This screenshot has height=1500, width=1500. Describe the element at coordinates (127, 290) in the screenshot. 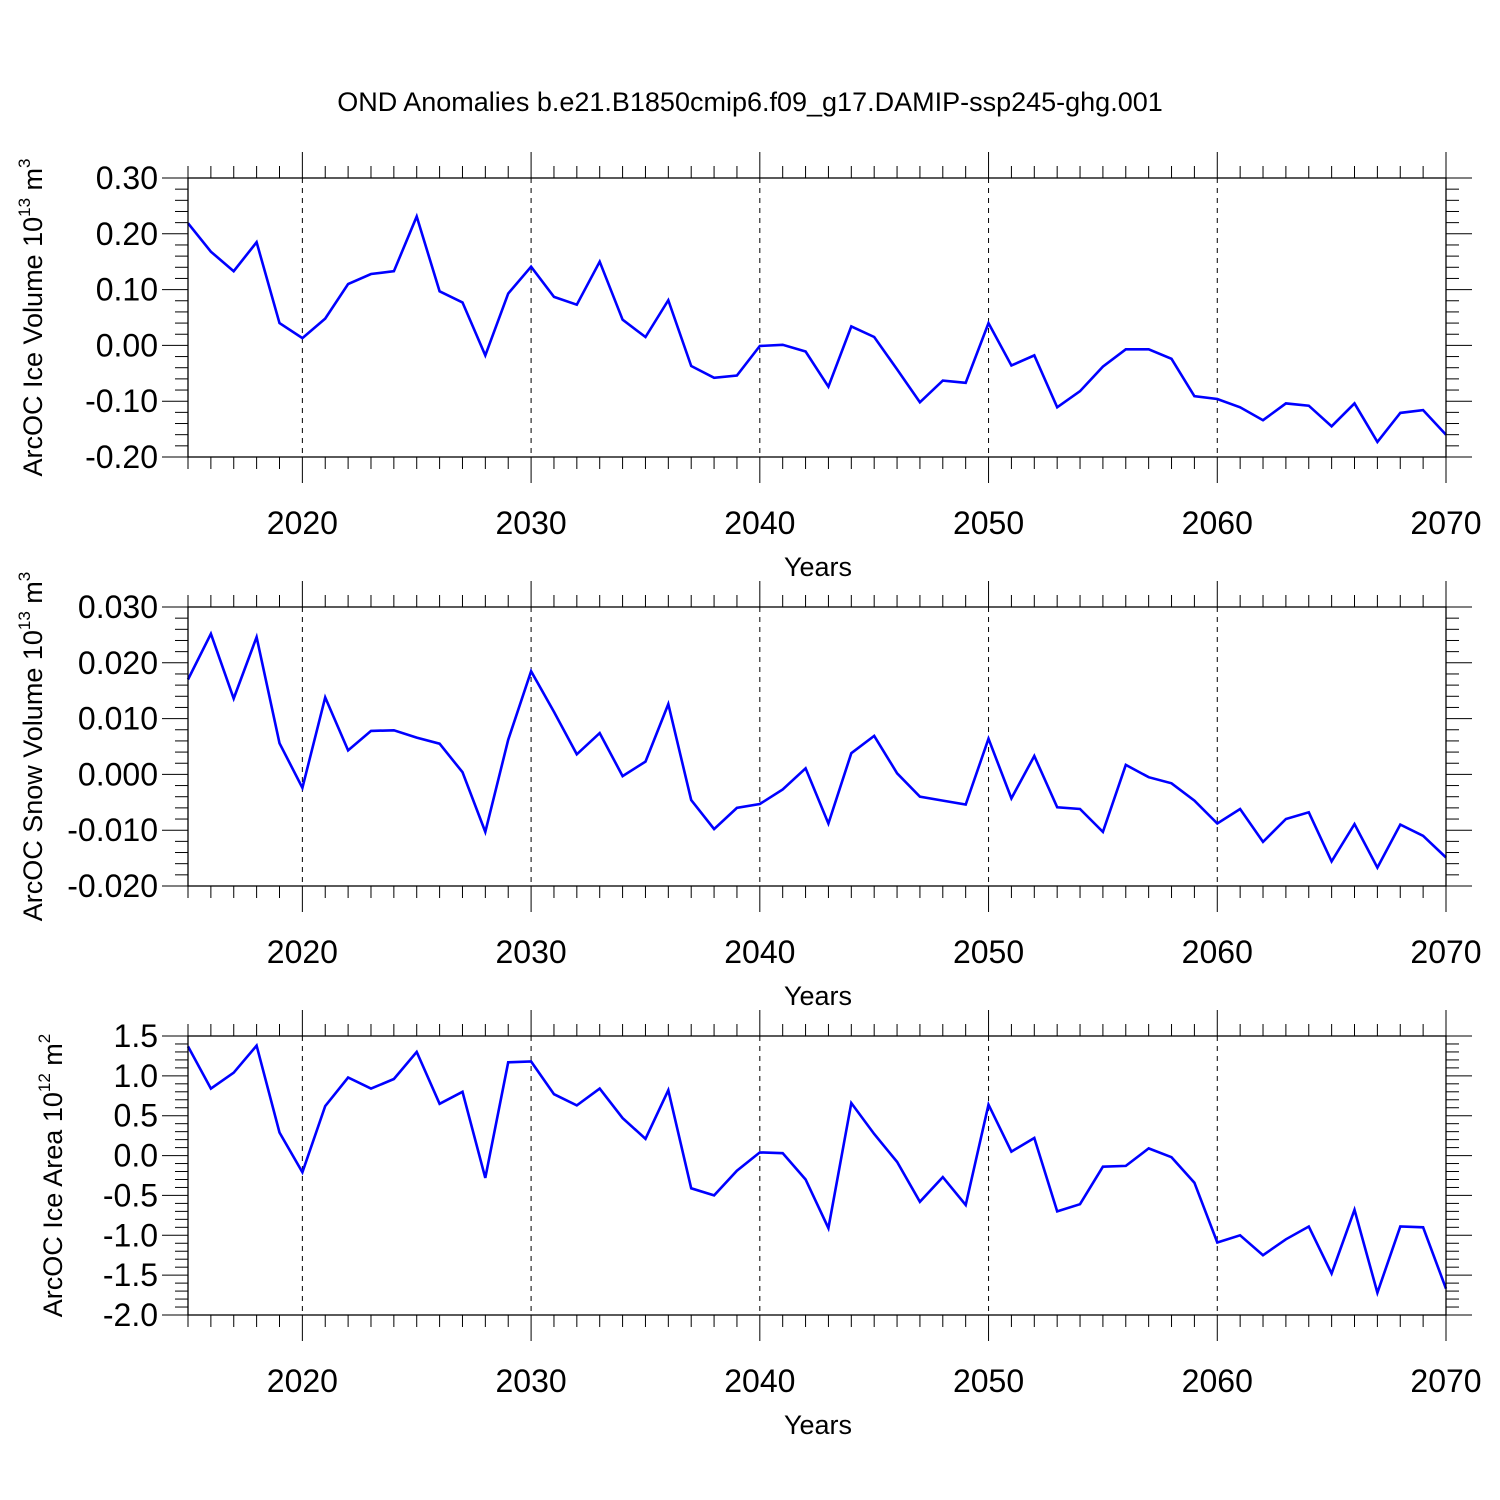

I see `y-tick-label: 0.10` at that location.